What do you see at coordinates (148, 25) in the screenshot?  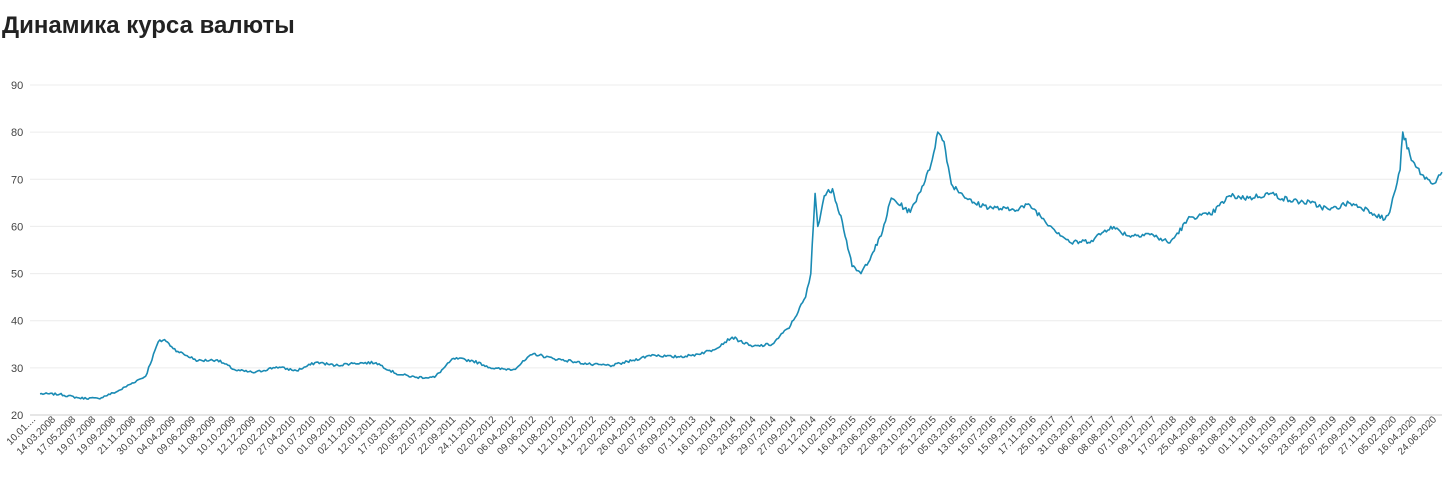 I see `chart-title: Динамика курса валюты` at bounding box center [148, 25].